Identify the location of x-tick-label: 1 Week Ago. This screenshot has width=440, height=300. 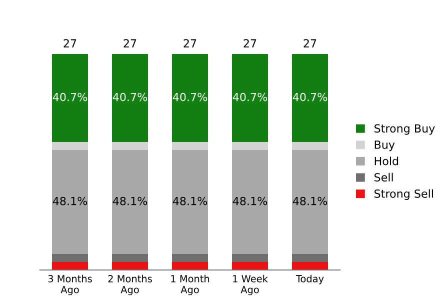
(250, 285).